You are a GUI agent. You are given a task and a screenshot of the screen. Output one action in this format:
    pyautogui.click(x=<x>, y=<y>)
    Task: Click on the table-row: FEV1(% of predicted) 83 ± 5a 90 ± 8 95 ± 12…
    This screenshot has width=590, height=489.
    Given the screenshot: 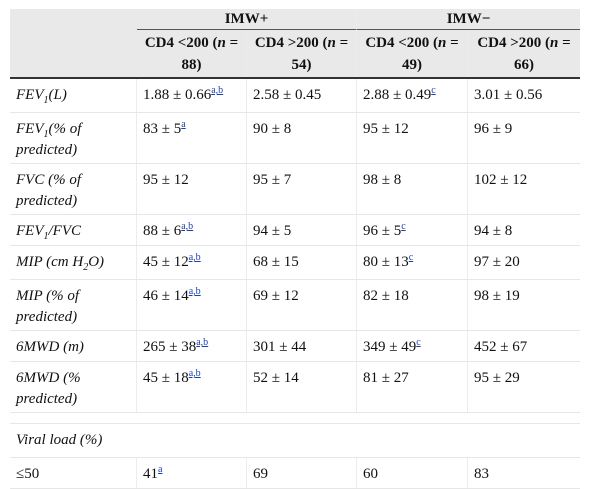 What is the action you would take?
    pyautogui.click(x=295, y=138)
    